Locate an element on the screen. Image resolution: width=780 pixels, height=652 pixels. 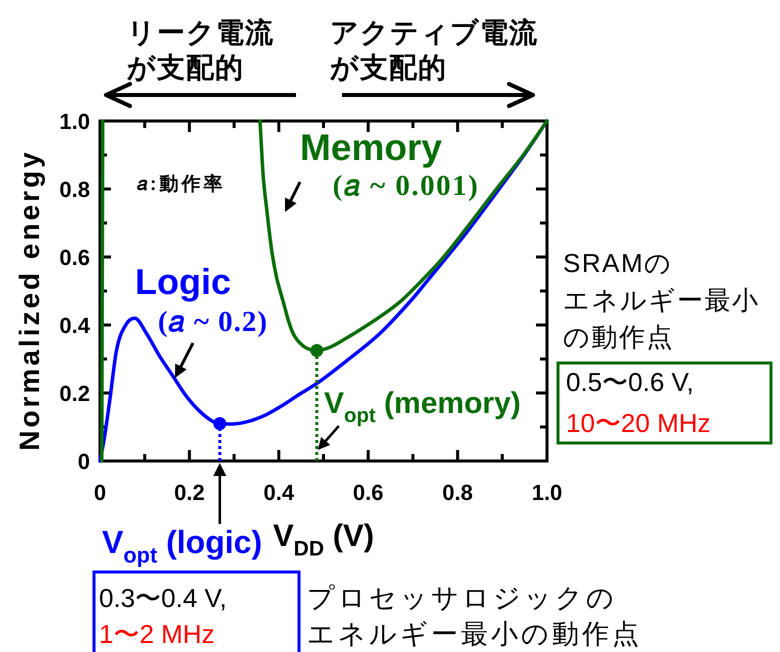
x-tick-label: 0.2 is located at coordinates (189, 492).